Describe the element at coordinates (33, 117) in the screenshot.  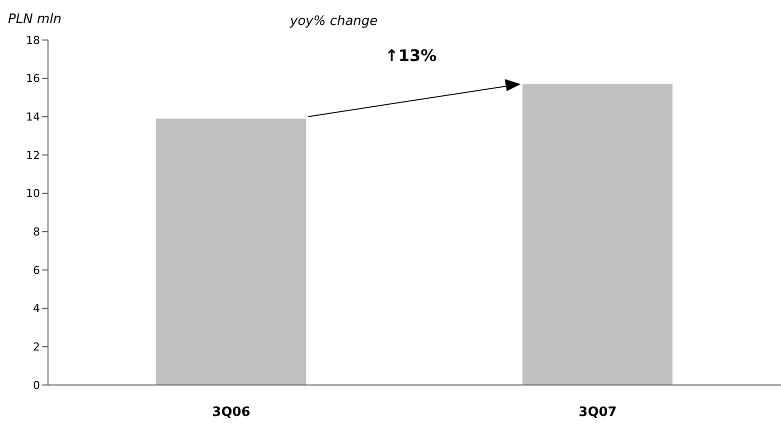
I see `y-tick-label: 14` at that location.